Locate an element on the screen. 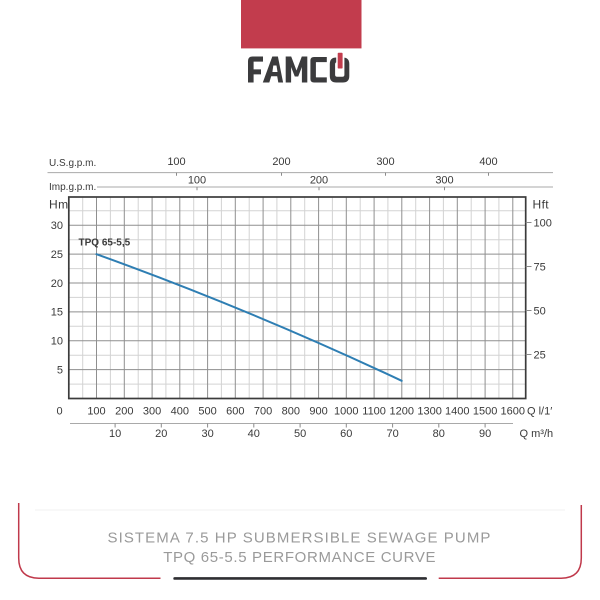 The image size is (600, 600). svg-text: Imp.g.p.m. is located at coordinates (72, 187).